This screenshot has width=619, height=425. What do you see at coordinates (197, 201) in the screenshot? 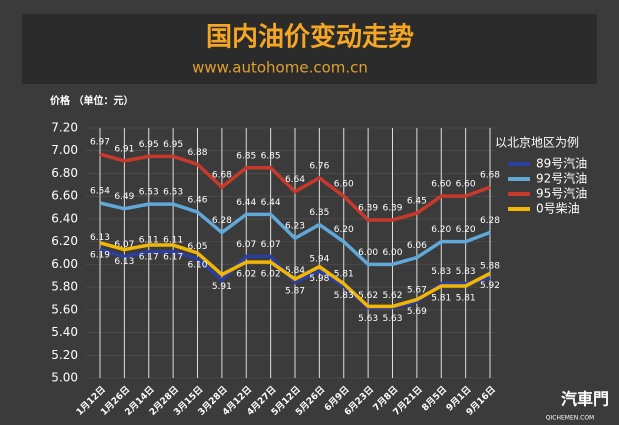
I see `data-label: 6.46` at bounding box center [197, 201].